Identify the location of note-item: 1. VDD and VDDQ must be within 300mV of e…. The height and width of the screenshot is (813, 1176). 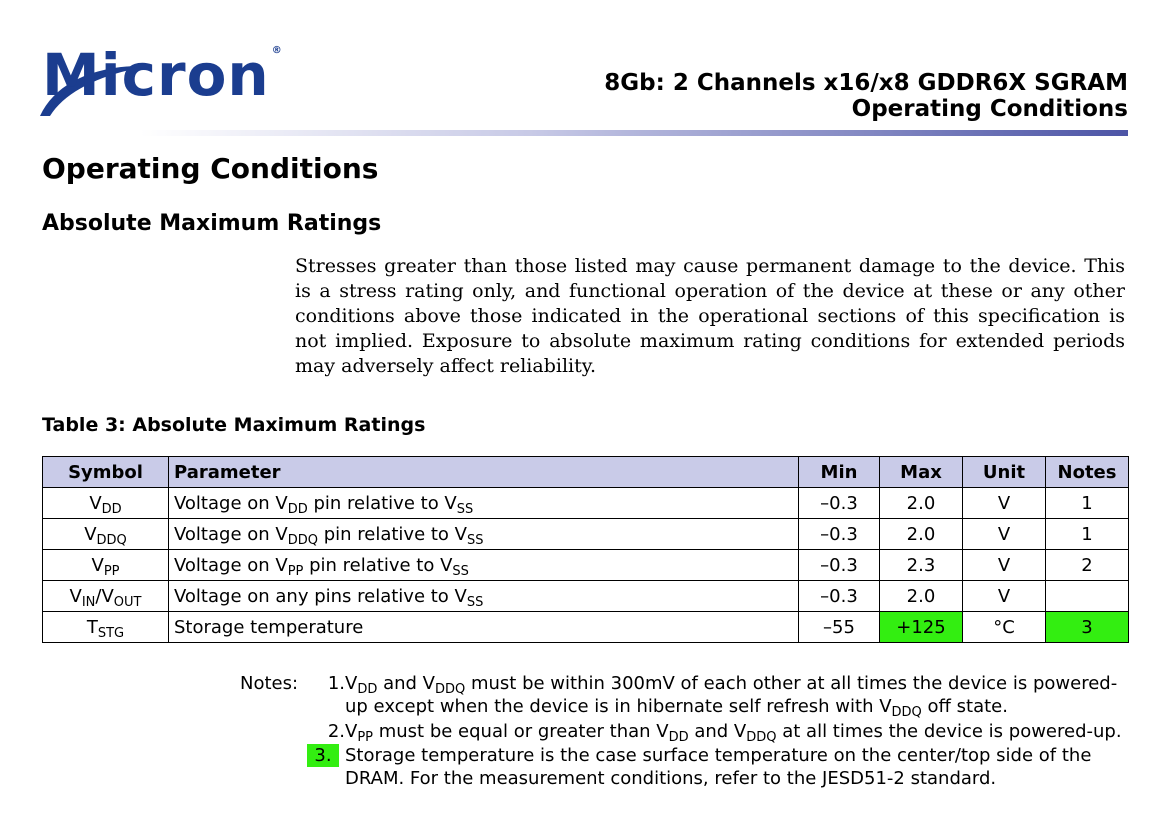
(722, 696).